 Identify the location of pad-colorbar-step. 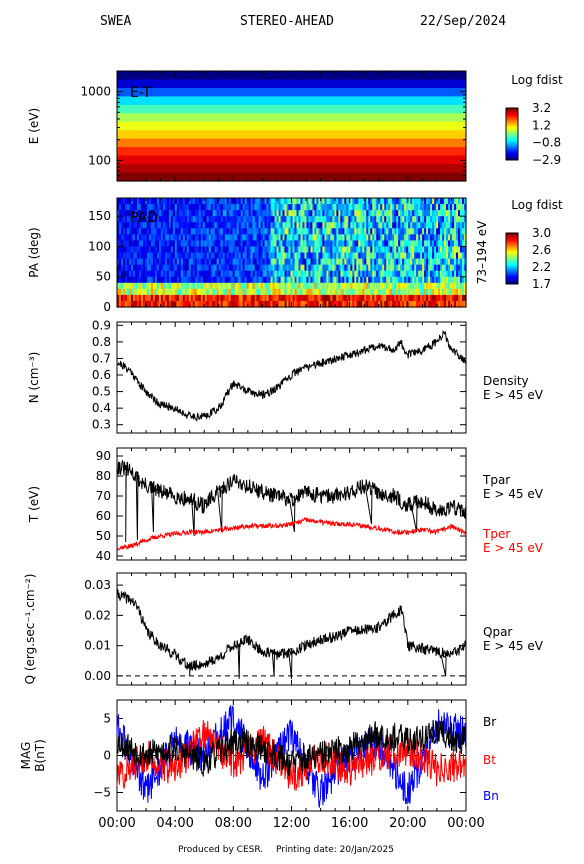
(512, 274).